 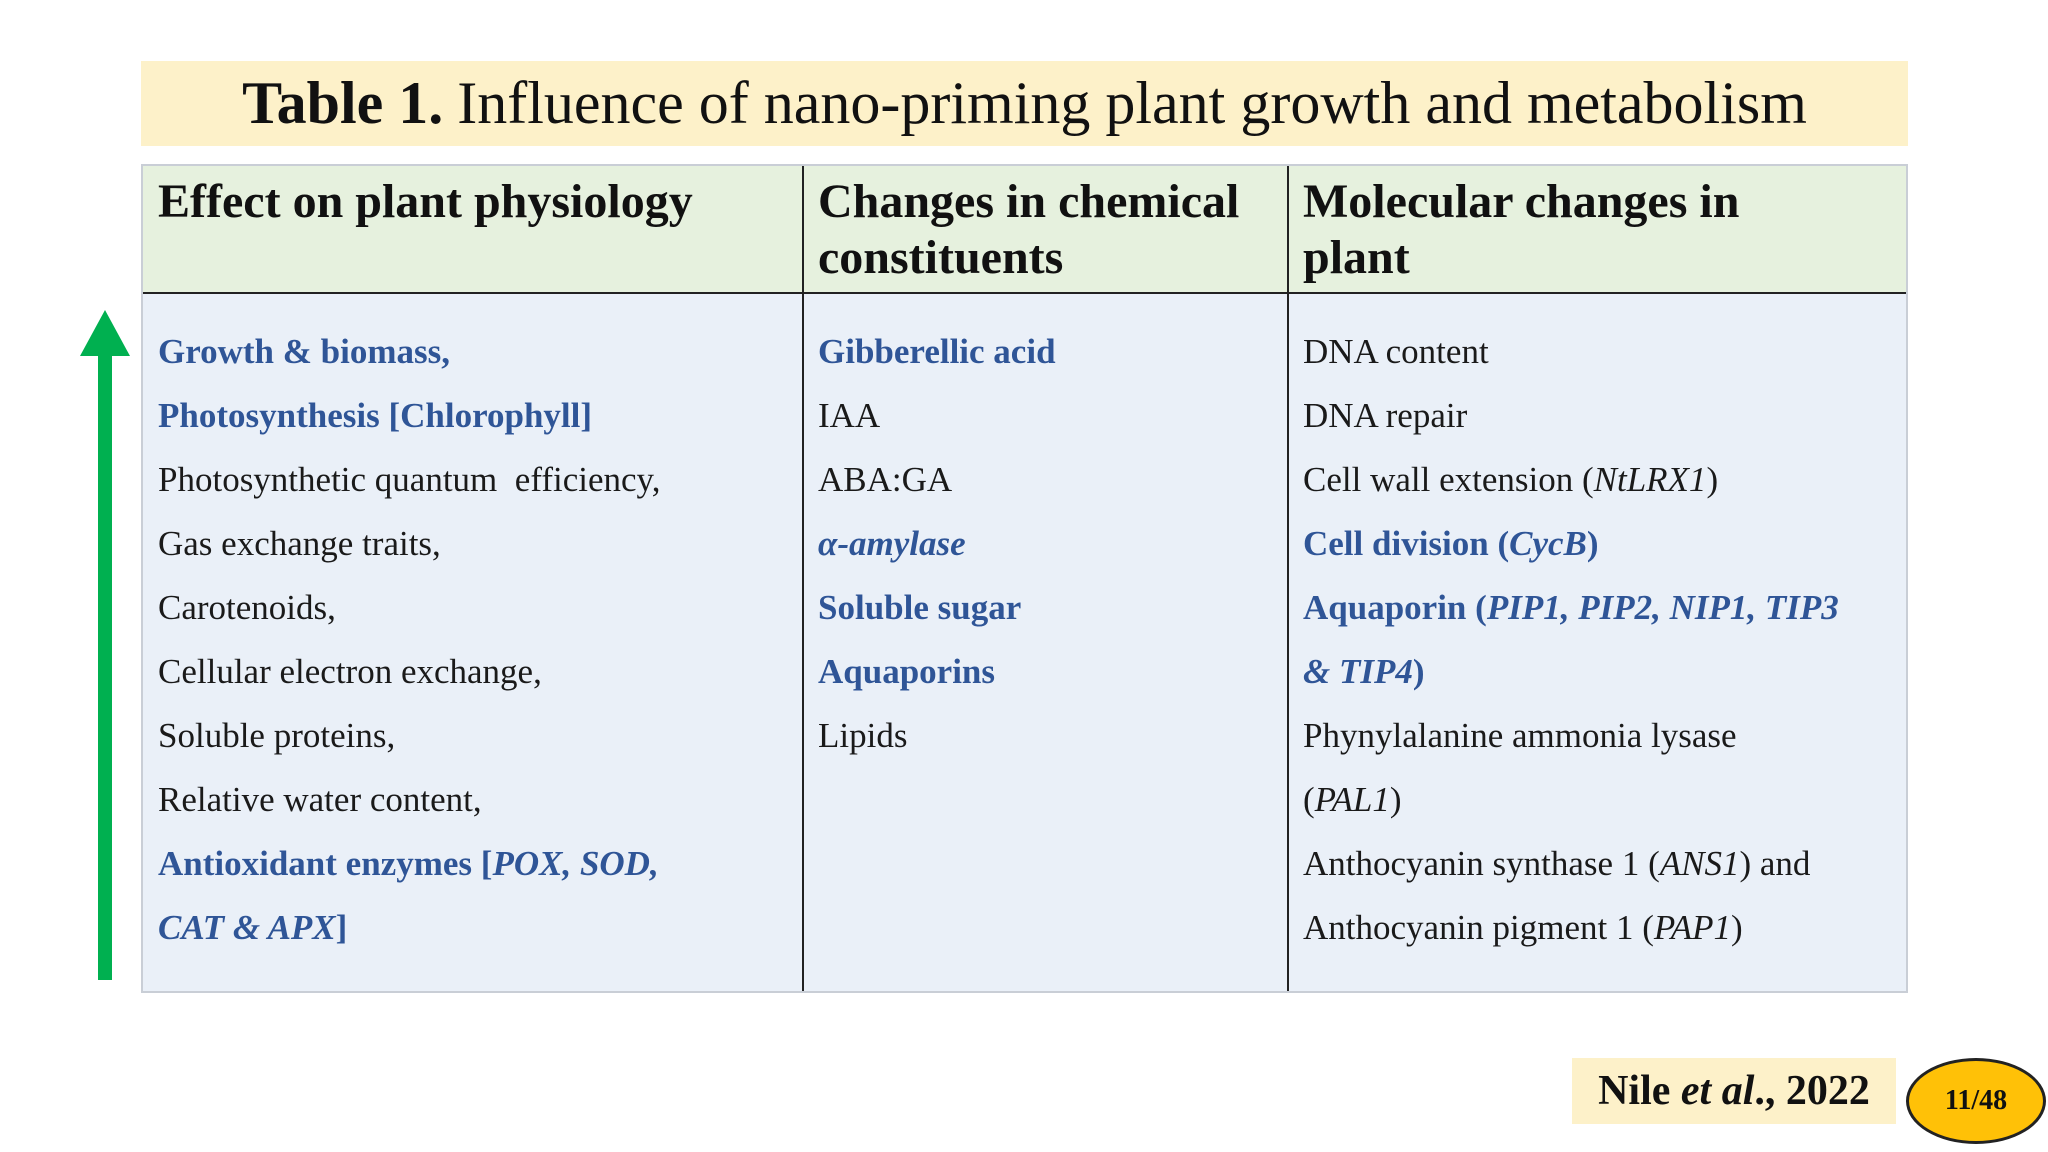 What do you see at coordinates (1396, 351) in the screenshot?
I see `list-item: DNA content` at bounding box center [1396, 351].